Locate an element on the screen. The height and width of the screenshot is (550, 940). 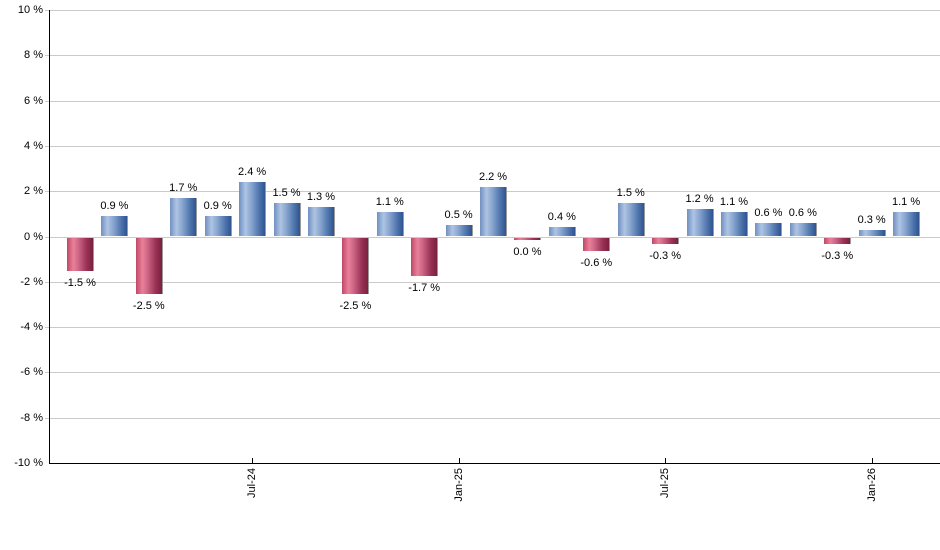
y-axis-tick-label: 10 % is located at coordinates (30, 10).